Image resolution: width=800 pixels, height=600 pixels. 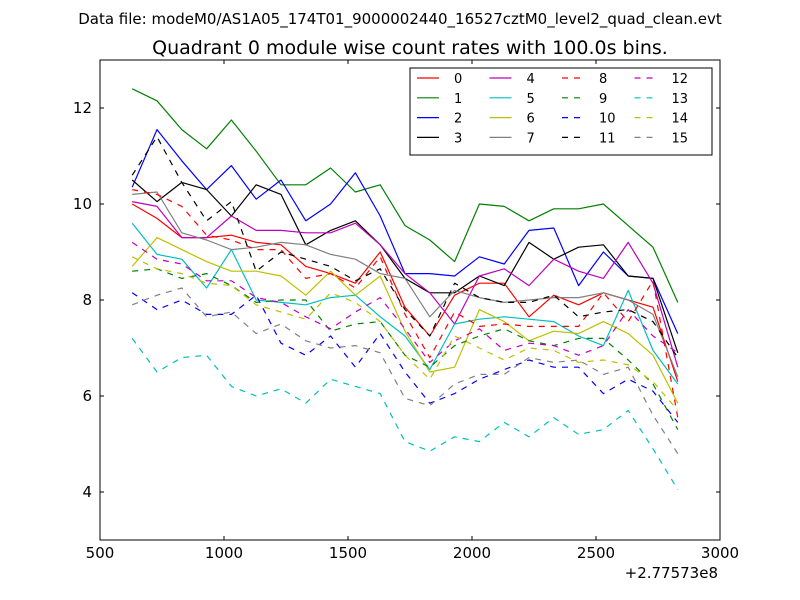 I want to click on legend-label-13: 13, so click(x=680, y=99).